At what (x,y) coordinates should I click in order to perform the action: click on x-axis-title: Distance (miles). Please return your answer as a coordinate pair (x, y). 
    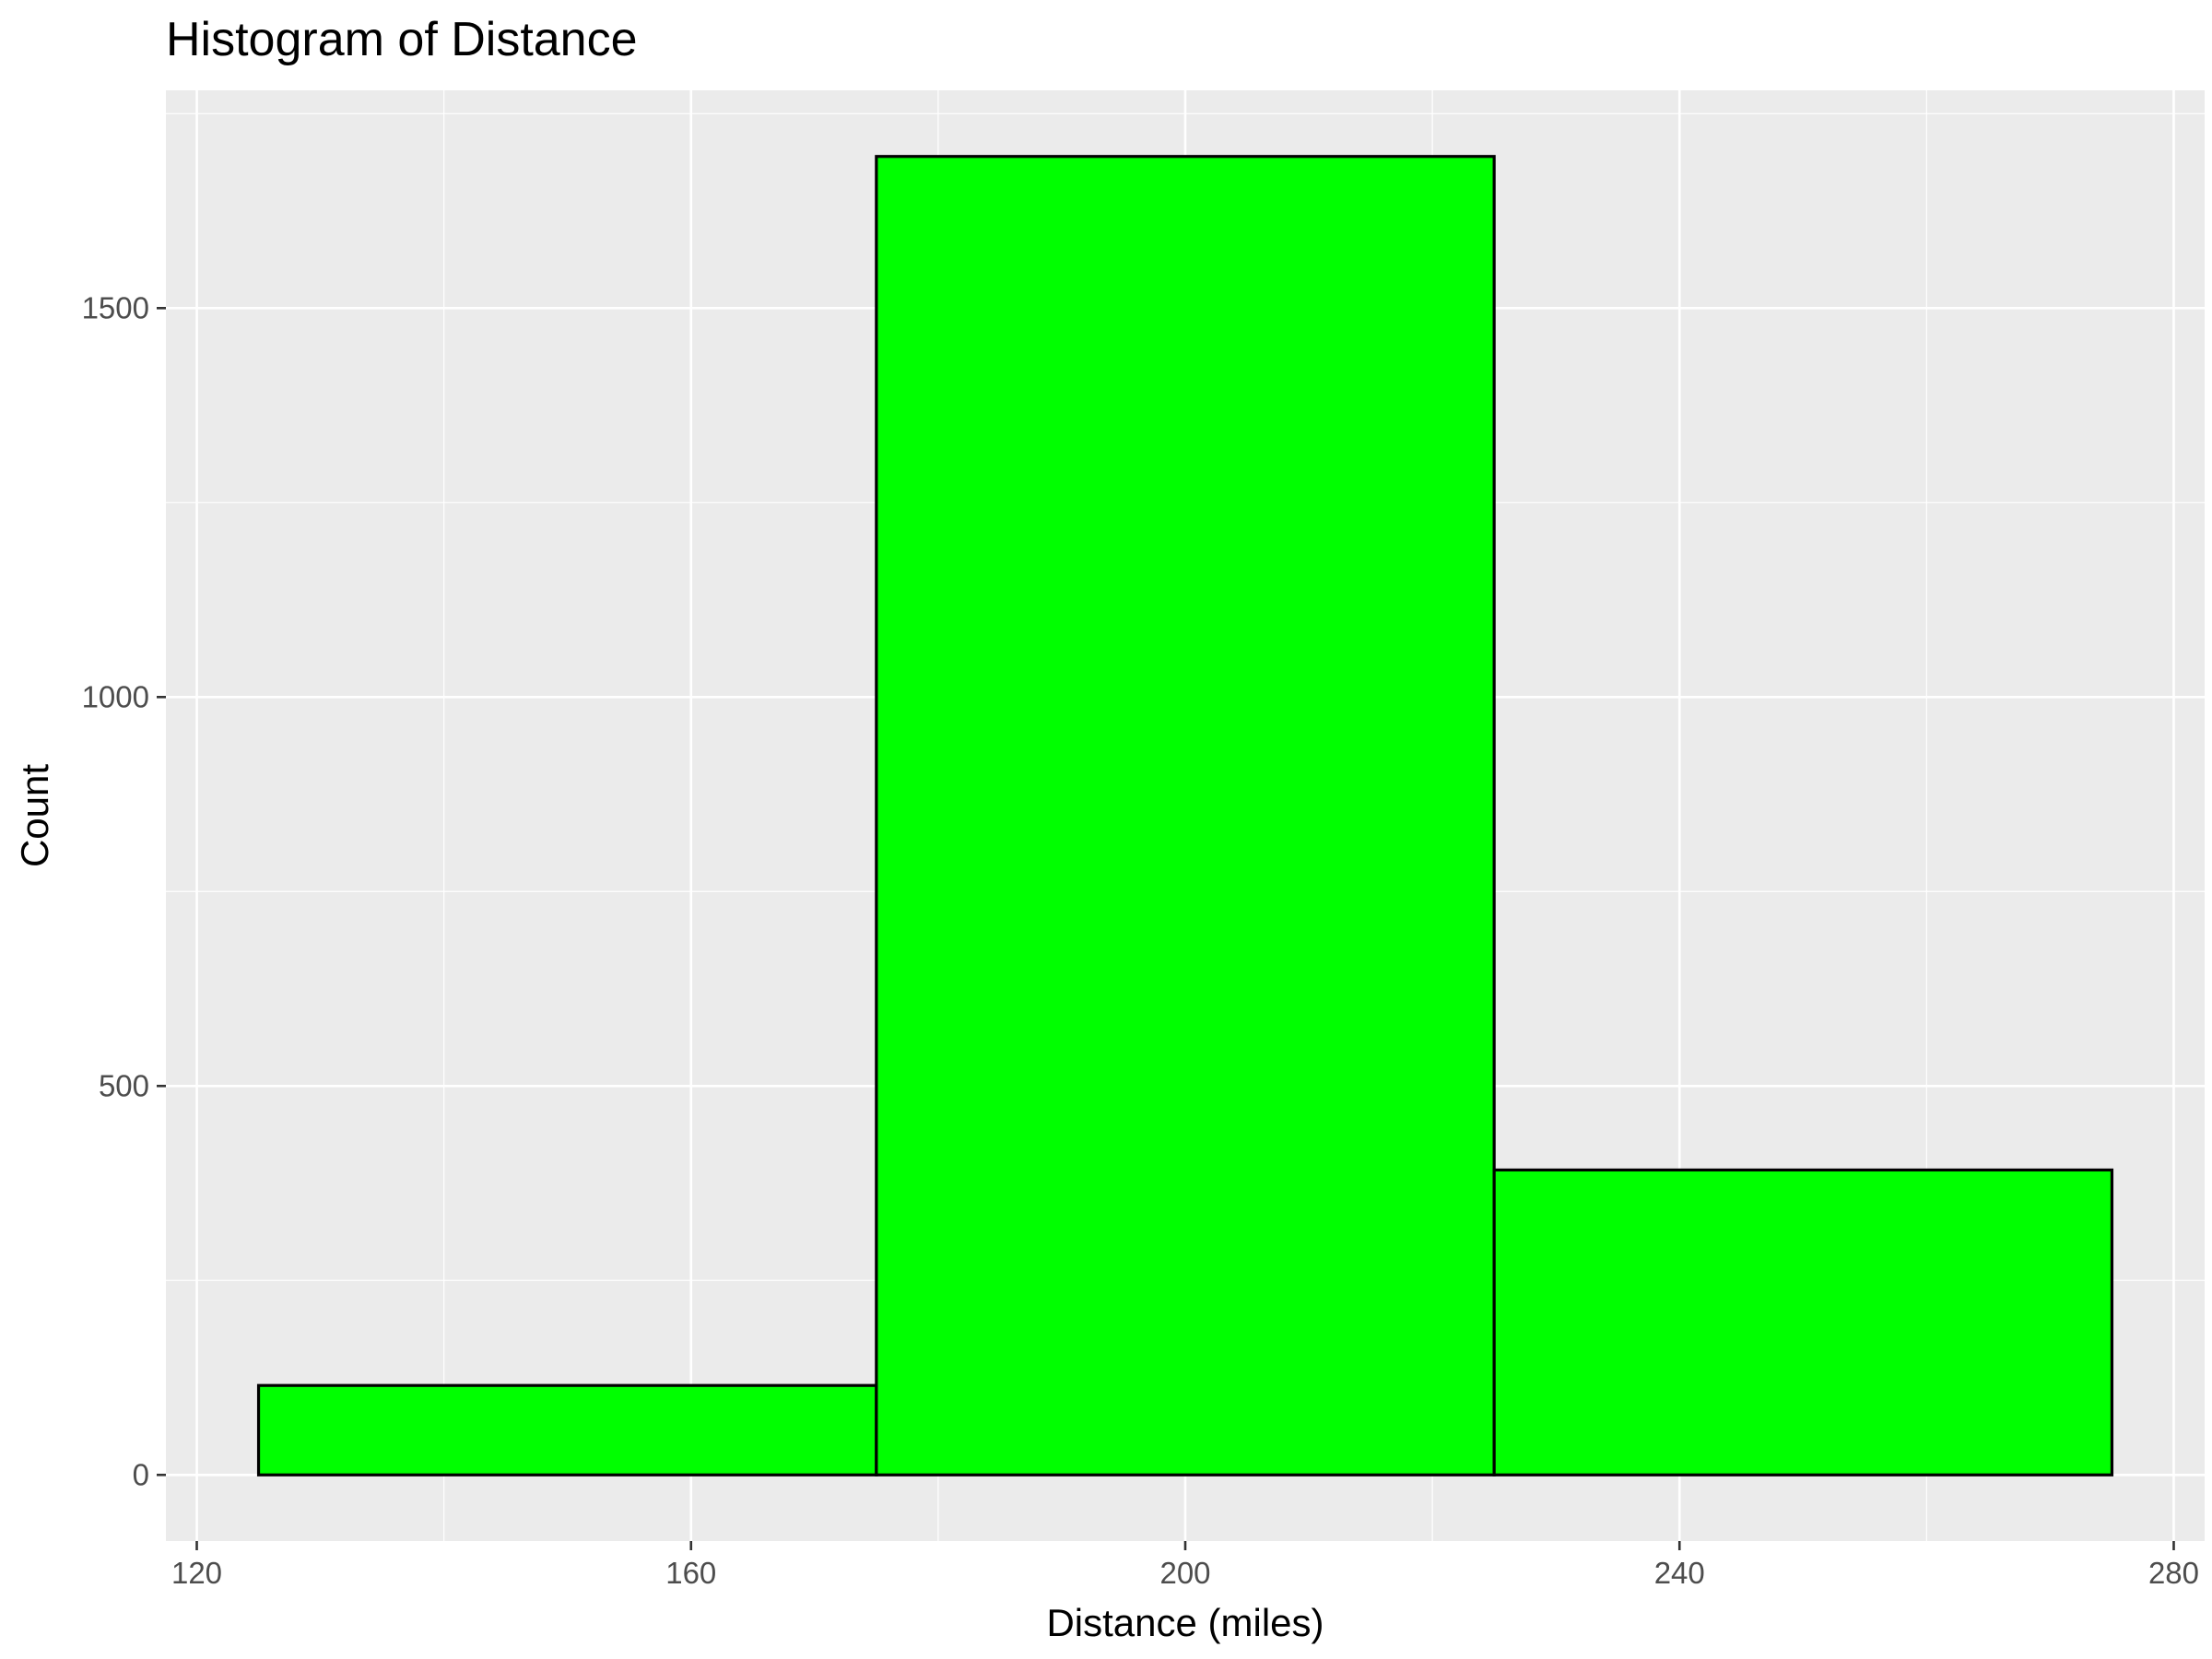
    Looking at the image, I should click on (1185, 1622).